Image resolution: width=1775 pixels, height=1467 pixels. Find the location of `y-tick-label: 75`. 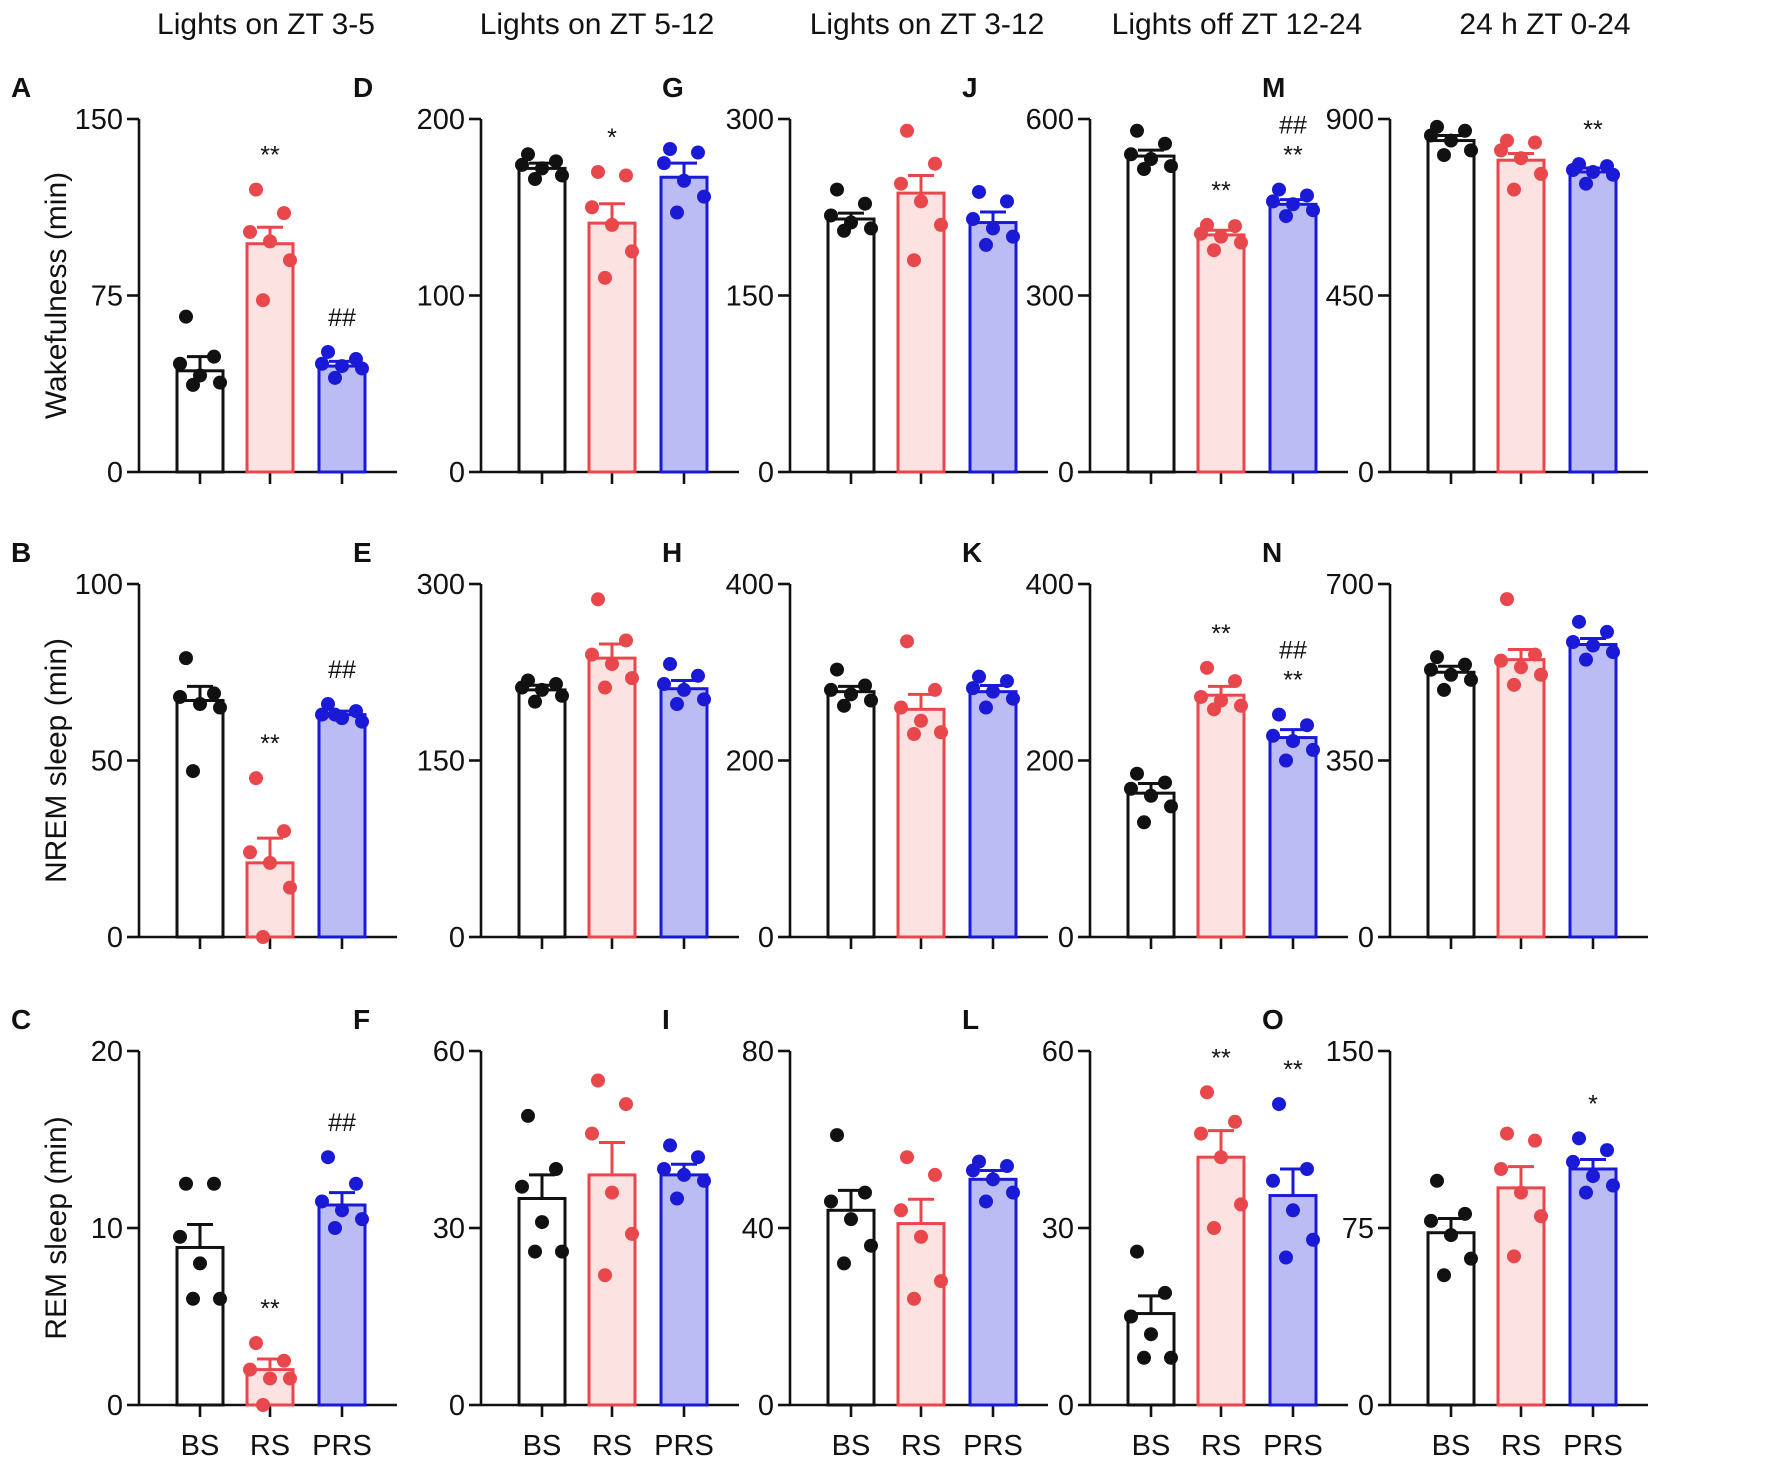

y-tick-label: 75 is located at coordinates (107, 297).